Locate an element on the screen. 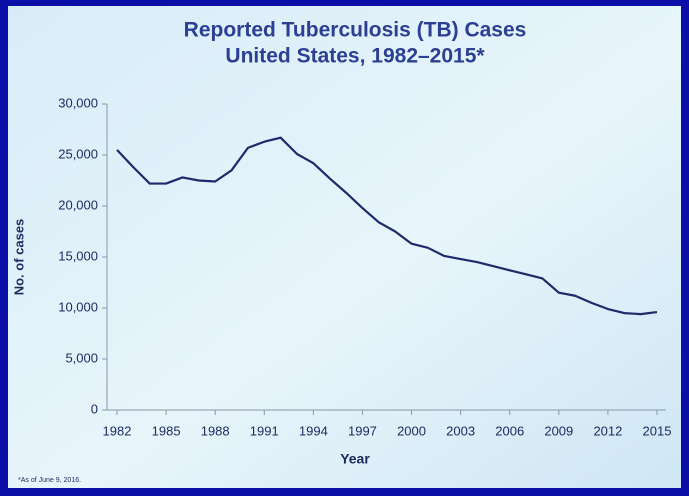 The height and width of the screenshot is (496, 689). x-tick-label: 1997 is located at coordinates (362, 430).